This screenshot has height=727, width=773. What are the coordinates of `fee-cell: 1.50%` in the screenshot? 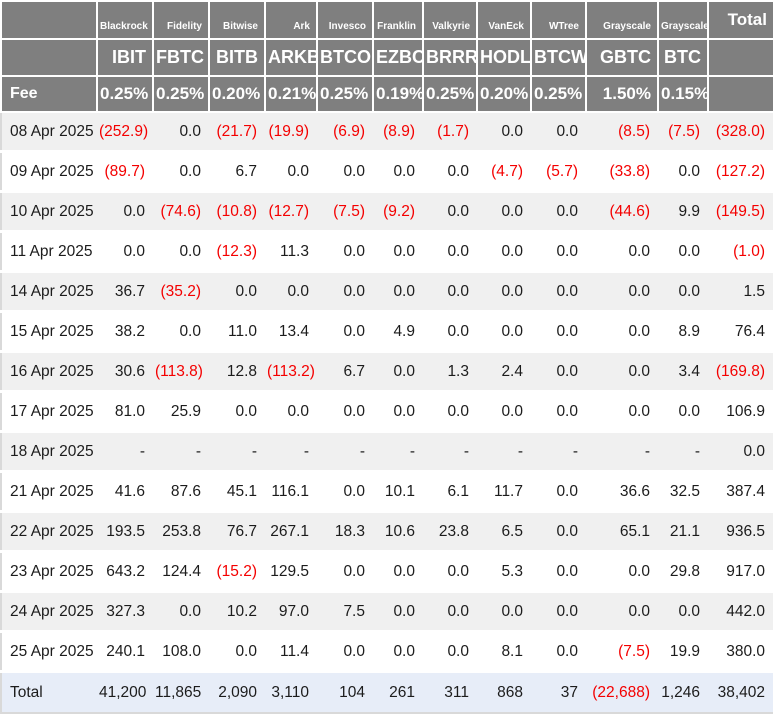 It's located at (622, 94).